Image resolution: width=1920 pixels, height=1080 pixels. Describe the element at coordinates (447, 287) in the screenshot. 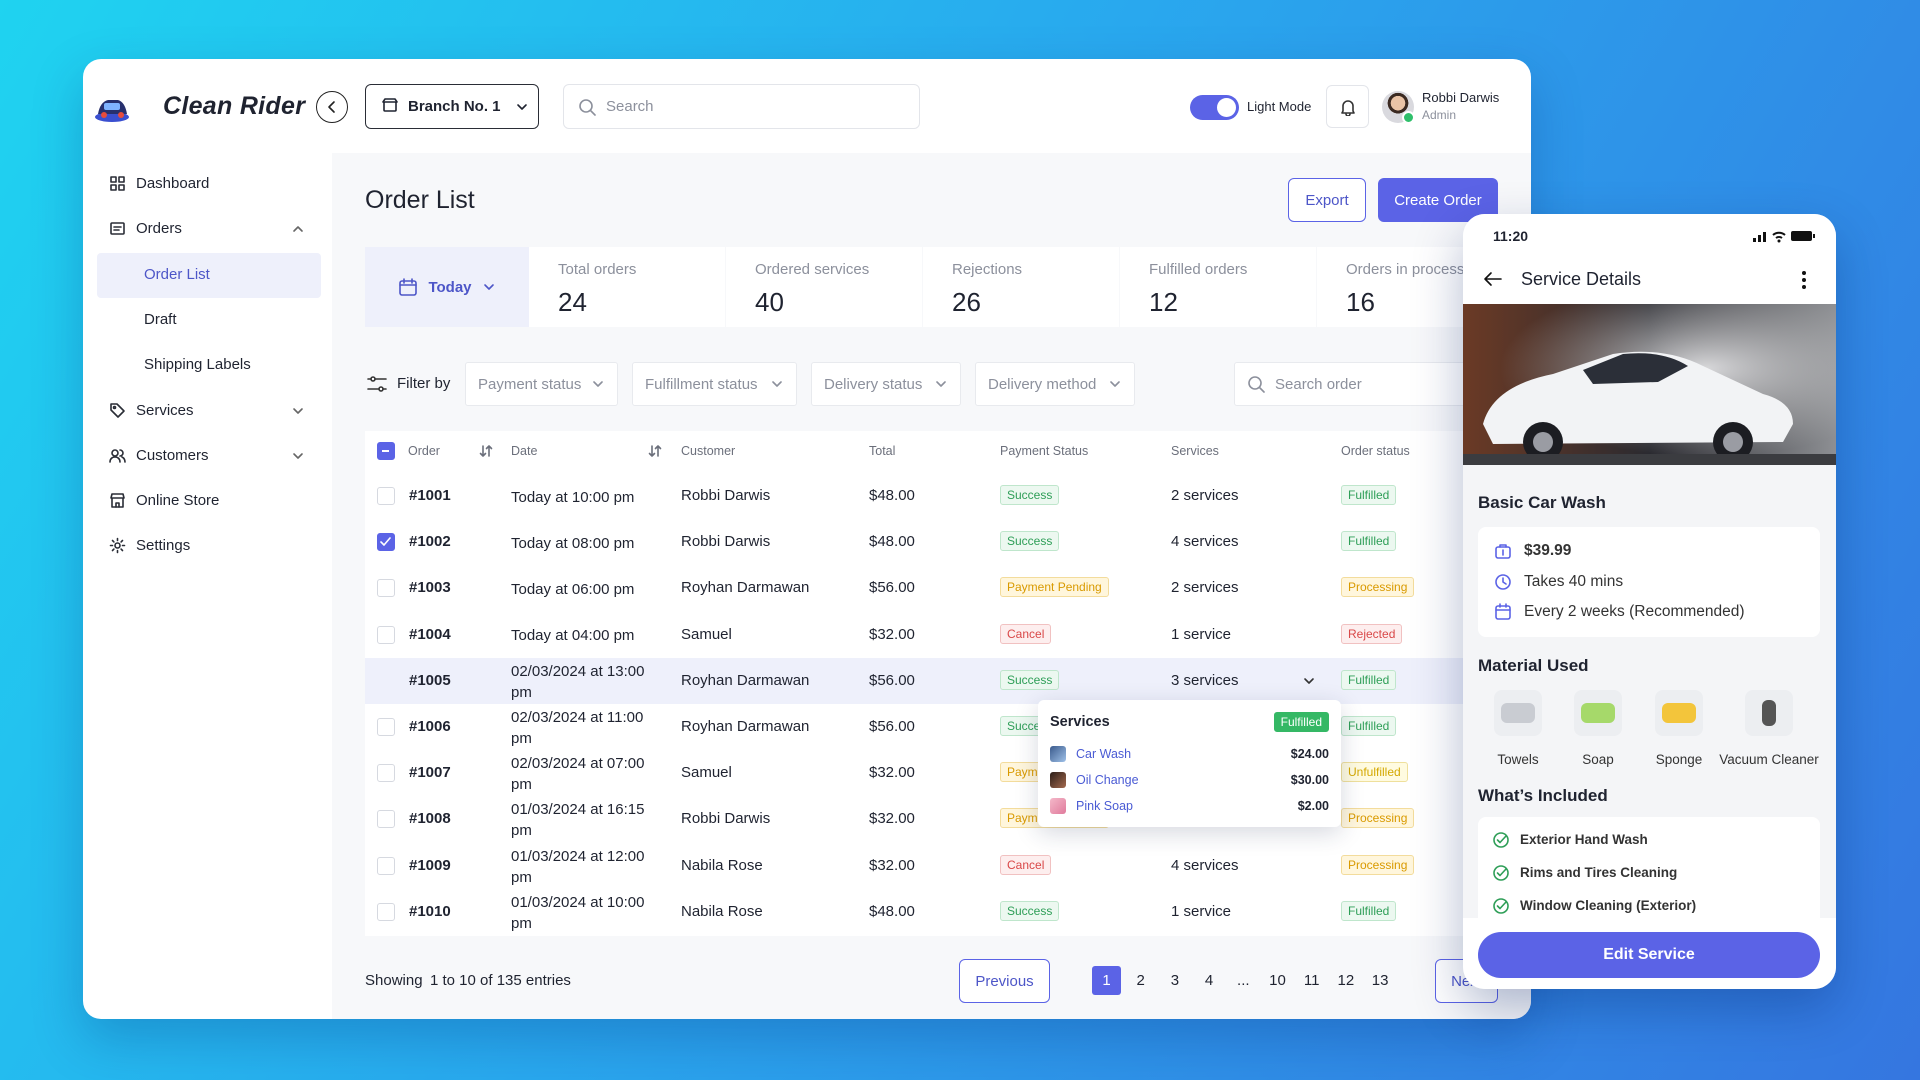

I see `period-selector: Today` at that location.